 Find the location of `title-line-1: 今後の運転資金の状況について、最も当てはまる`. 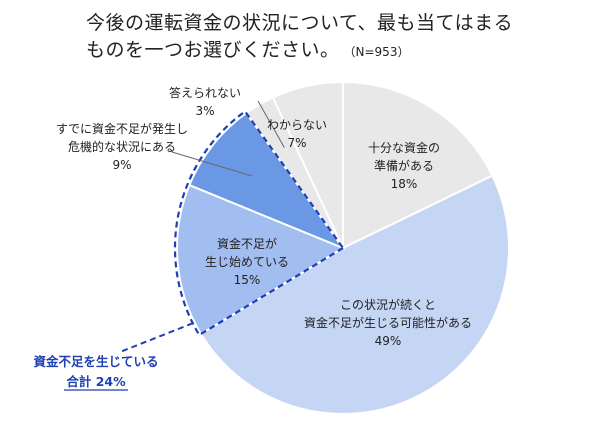

title-line-1: 今後の運転資金の状況について、最も当てはまる is located at coordinates (300, 23).